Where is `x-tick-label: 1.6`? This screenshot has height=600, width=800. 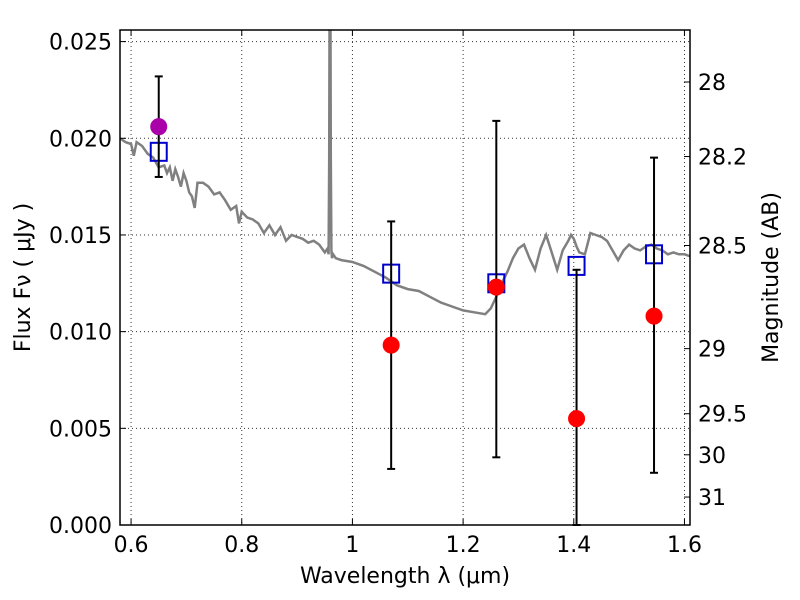 x-tick-label: 1.6 is located at coordinates (684, 545).